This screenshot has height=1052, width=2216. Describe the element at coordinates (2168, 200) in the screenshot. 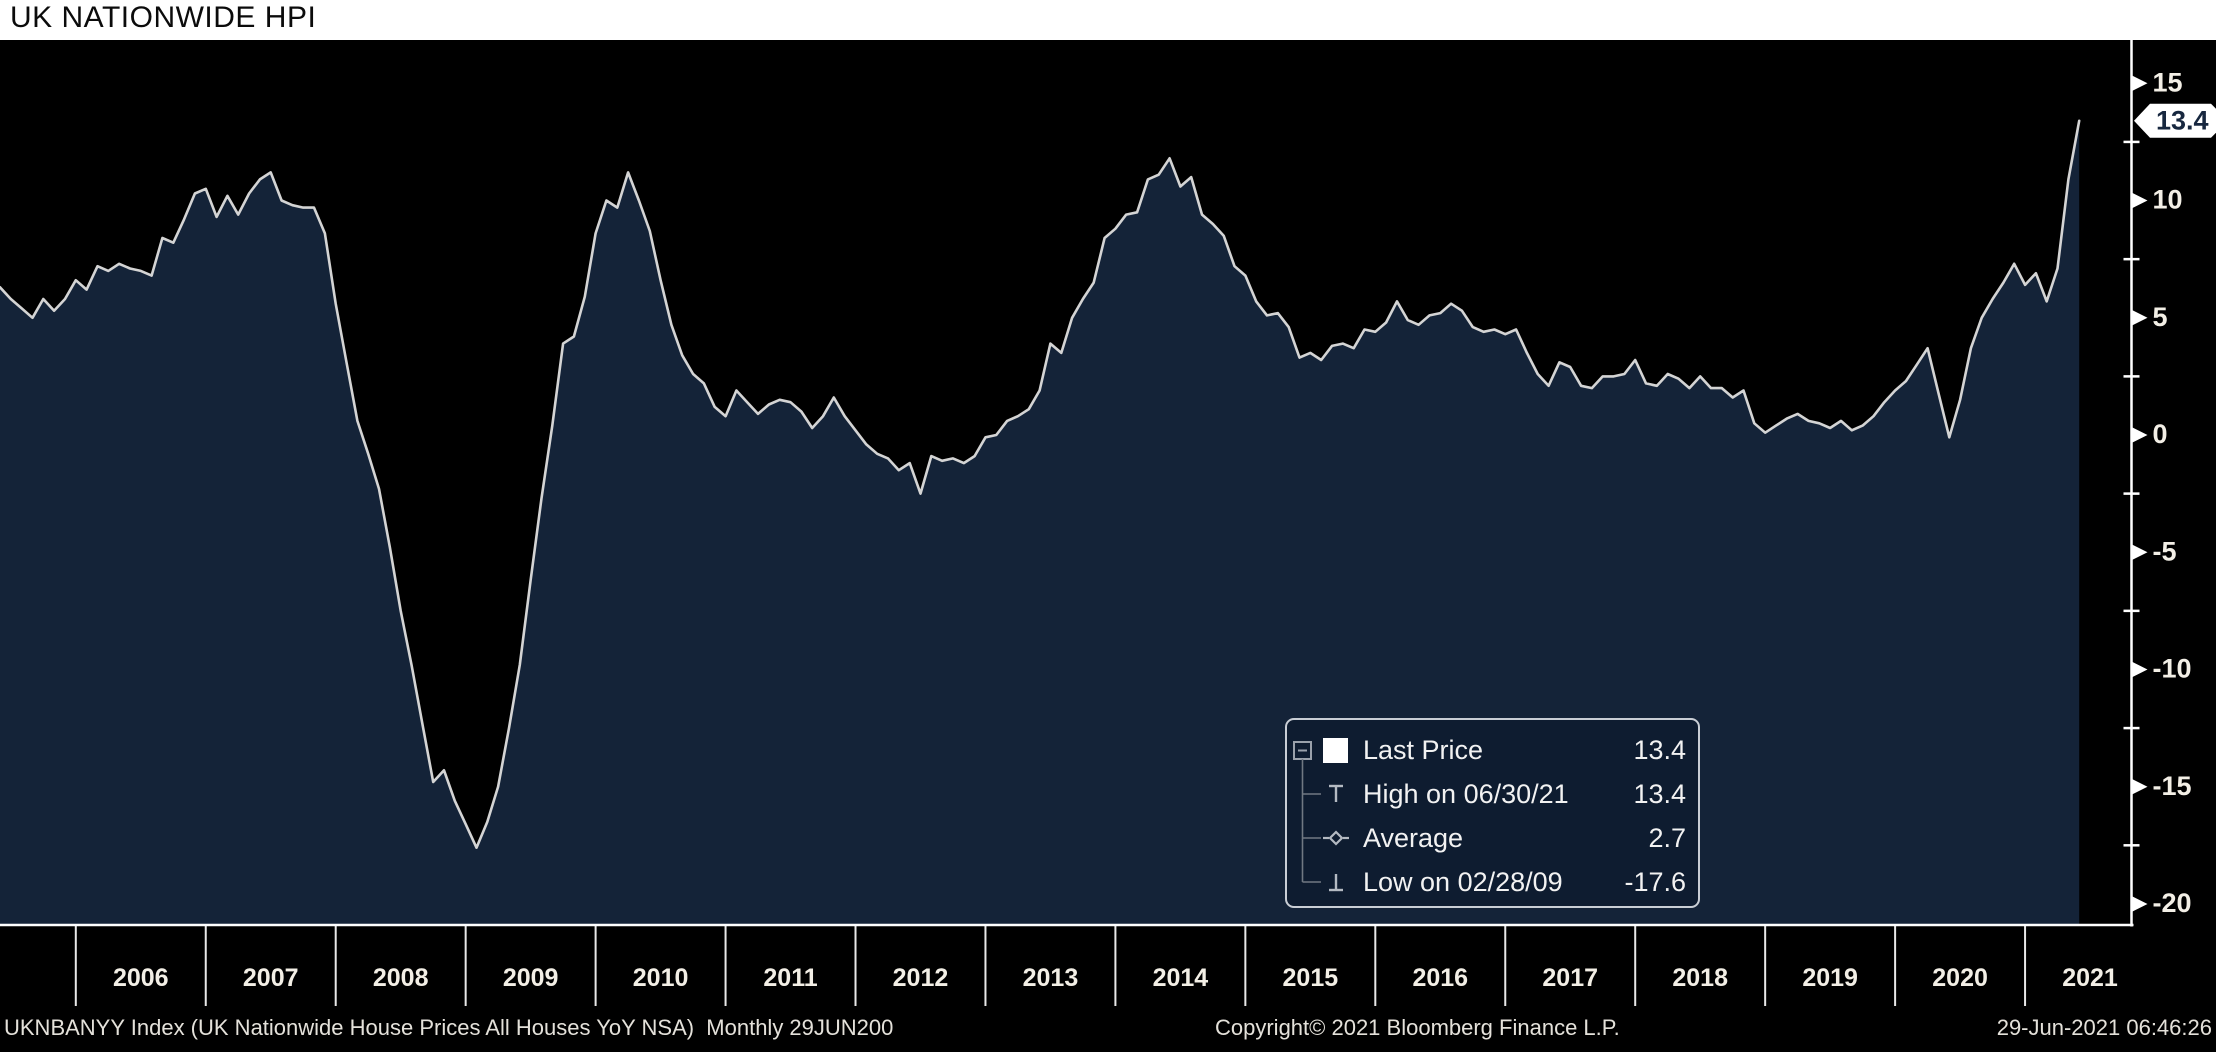

I see `y-axis-label: 10` at that location.